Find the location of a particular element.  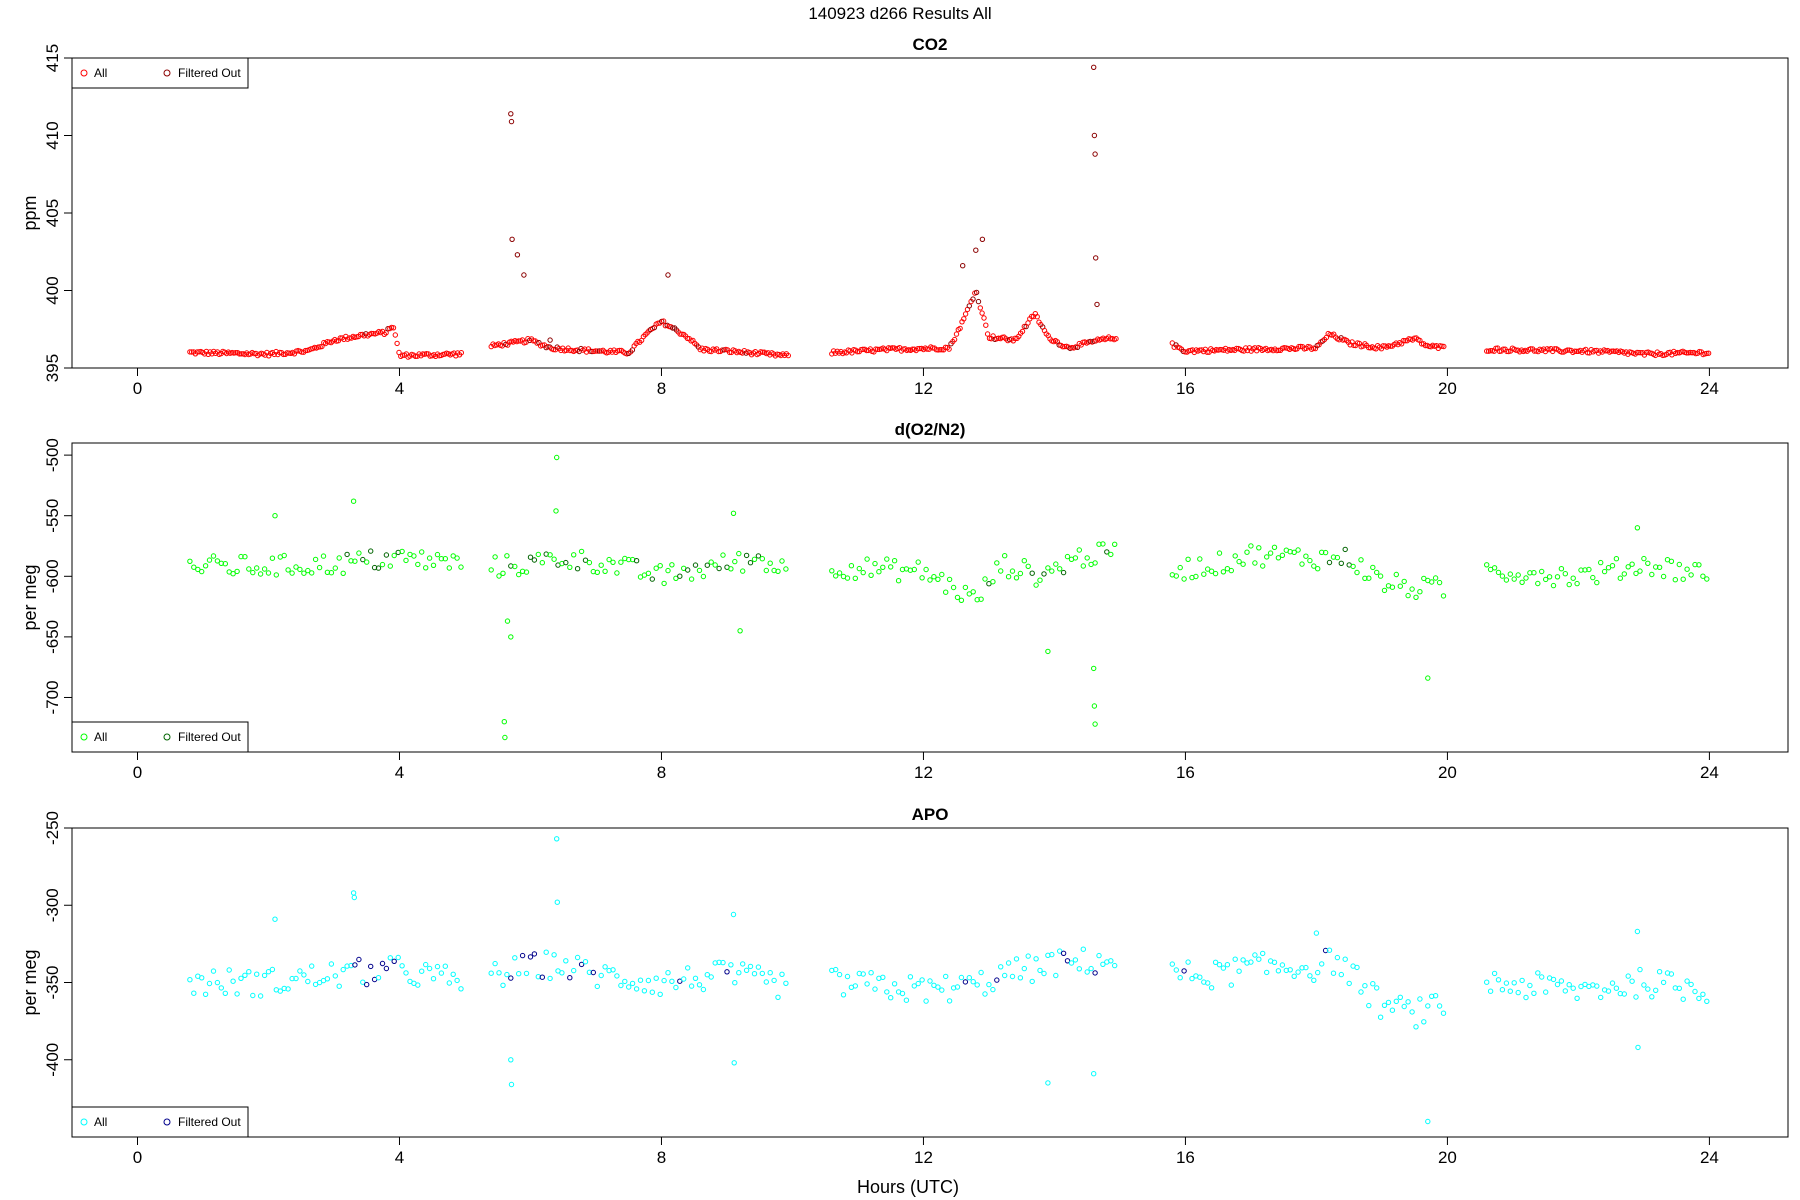

legend-marker-all is located at coordinates (84, 73).